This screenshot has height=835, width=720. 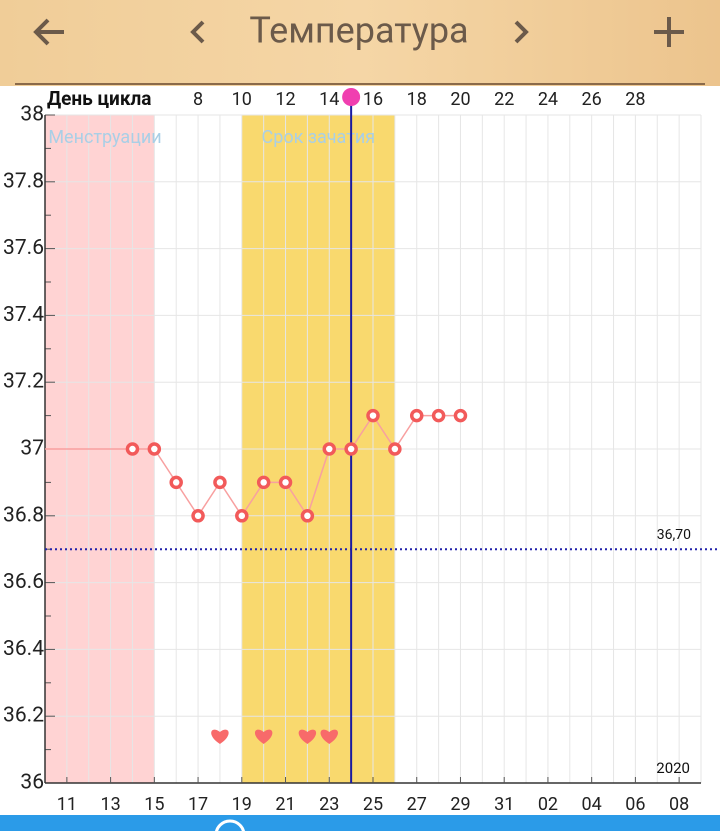 What do you see at coordinates (319, 137) in the screenshot?
I see `zone-label: Срок зачатия` at bounding box center [319, 137].